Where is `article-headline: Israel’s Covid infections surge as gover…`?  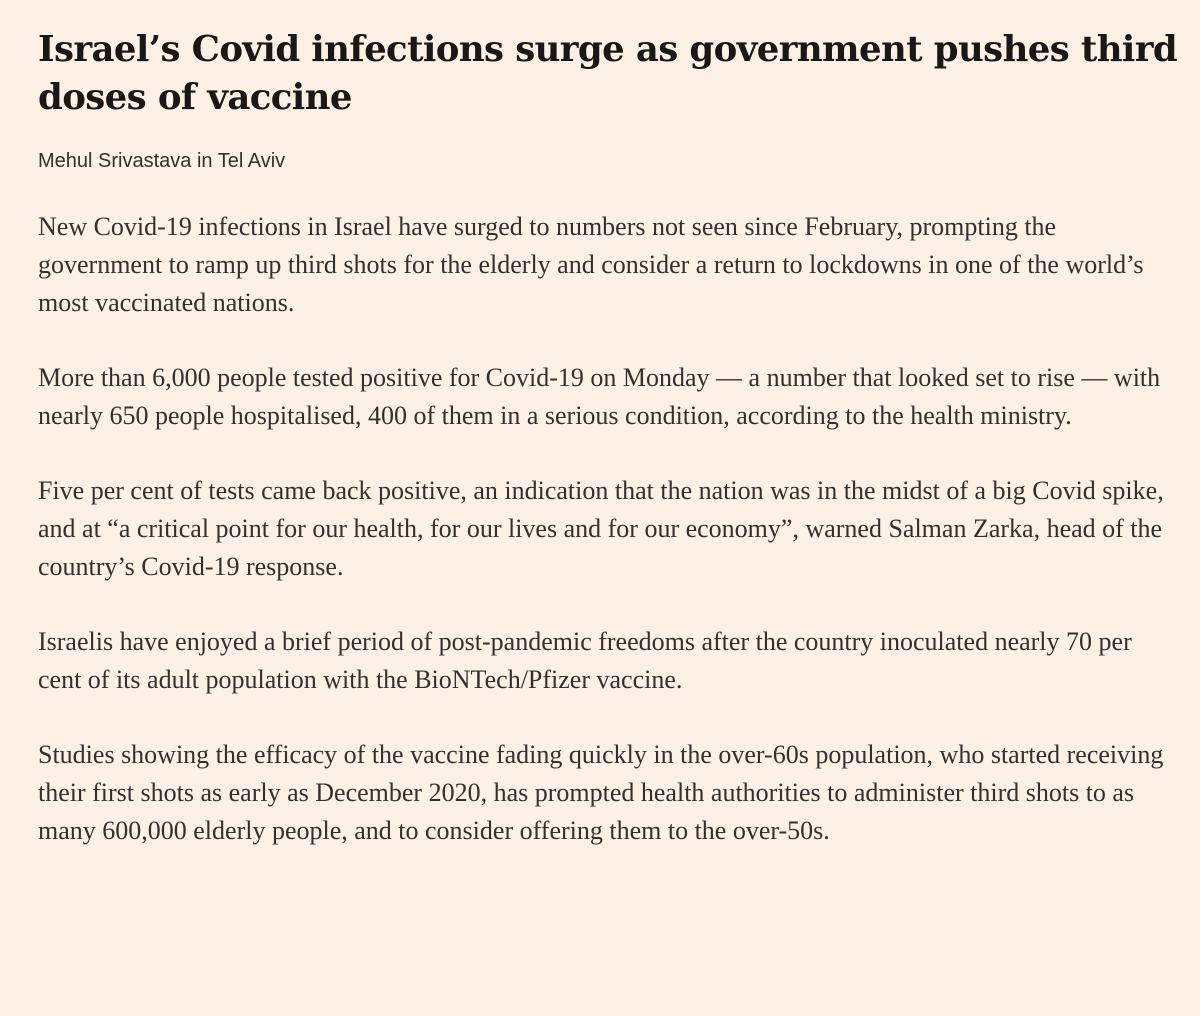
article-headline: Israel’s Covid infections surge as gover… is located at coordinates (608, 73).